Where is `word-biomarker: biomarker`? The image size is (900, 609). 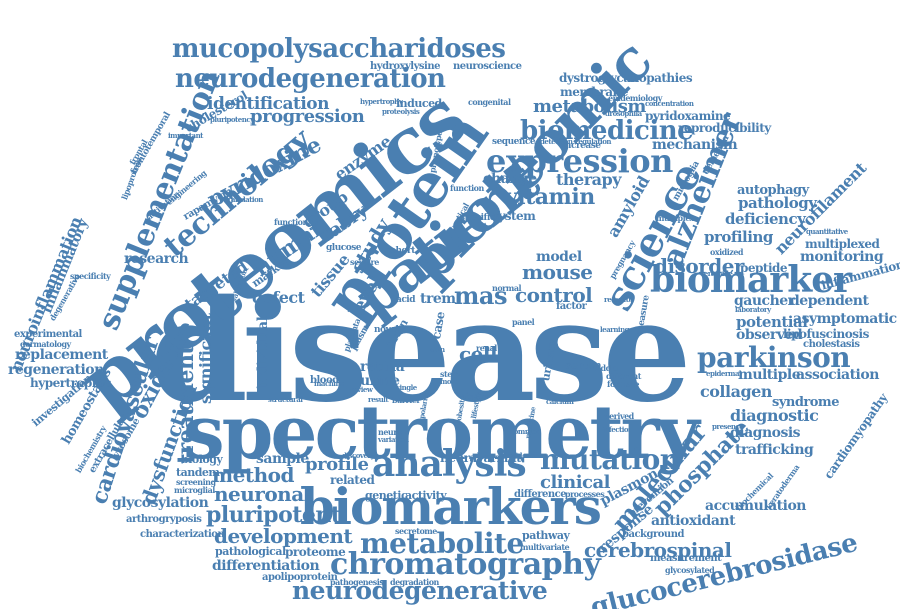 word-biomarker: biomarker is located at coordinates (751, 280).